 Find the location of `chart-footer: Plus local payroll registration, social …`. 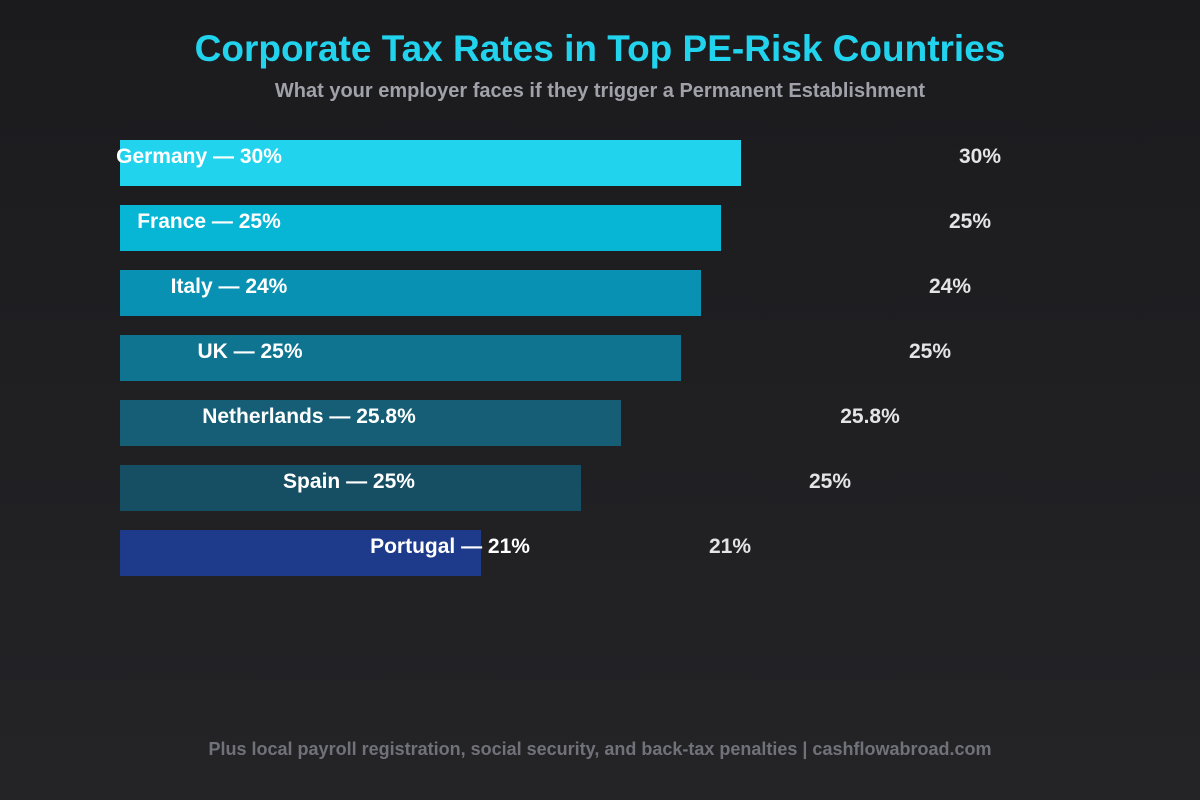

chart-footer: Plus local payroll registration, social … is located at coordinates (600, 749).